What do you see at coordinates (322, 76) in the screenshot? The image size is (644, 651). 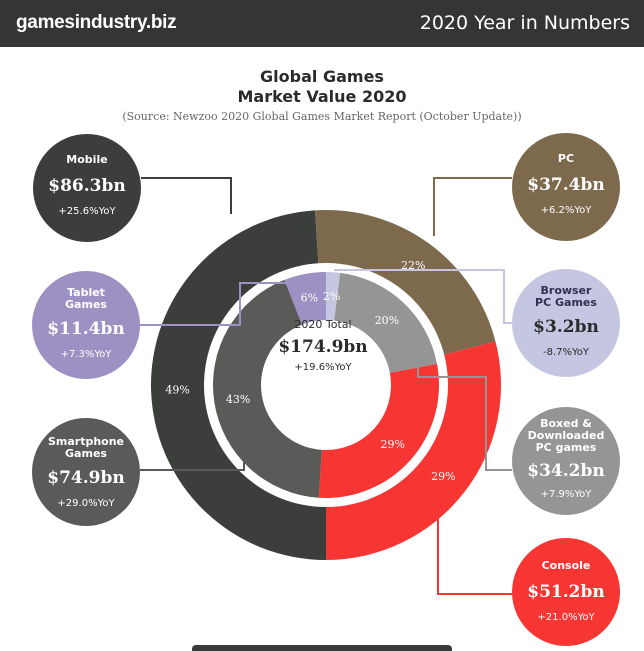 I see `chart-title-line1: Global Games` at bounding box center [322, 76].